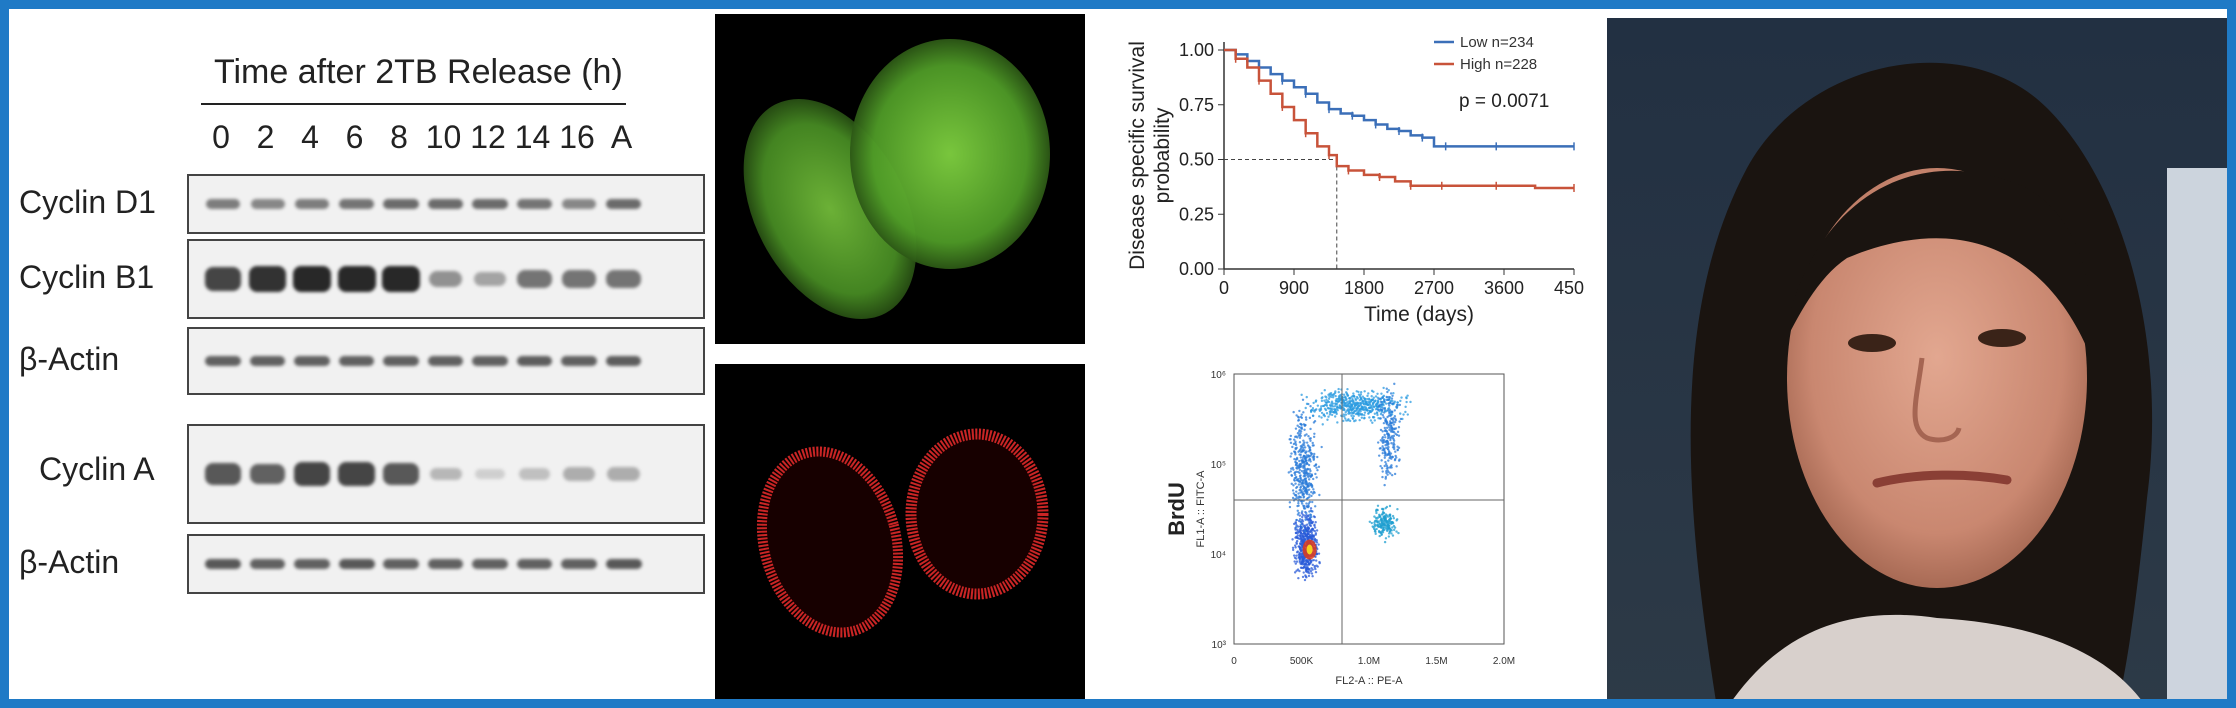 This screenshot has width=2236, height=708. I want to click on left-eye, so click(1872, 343).